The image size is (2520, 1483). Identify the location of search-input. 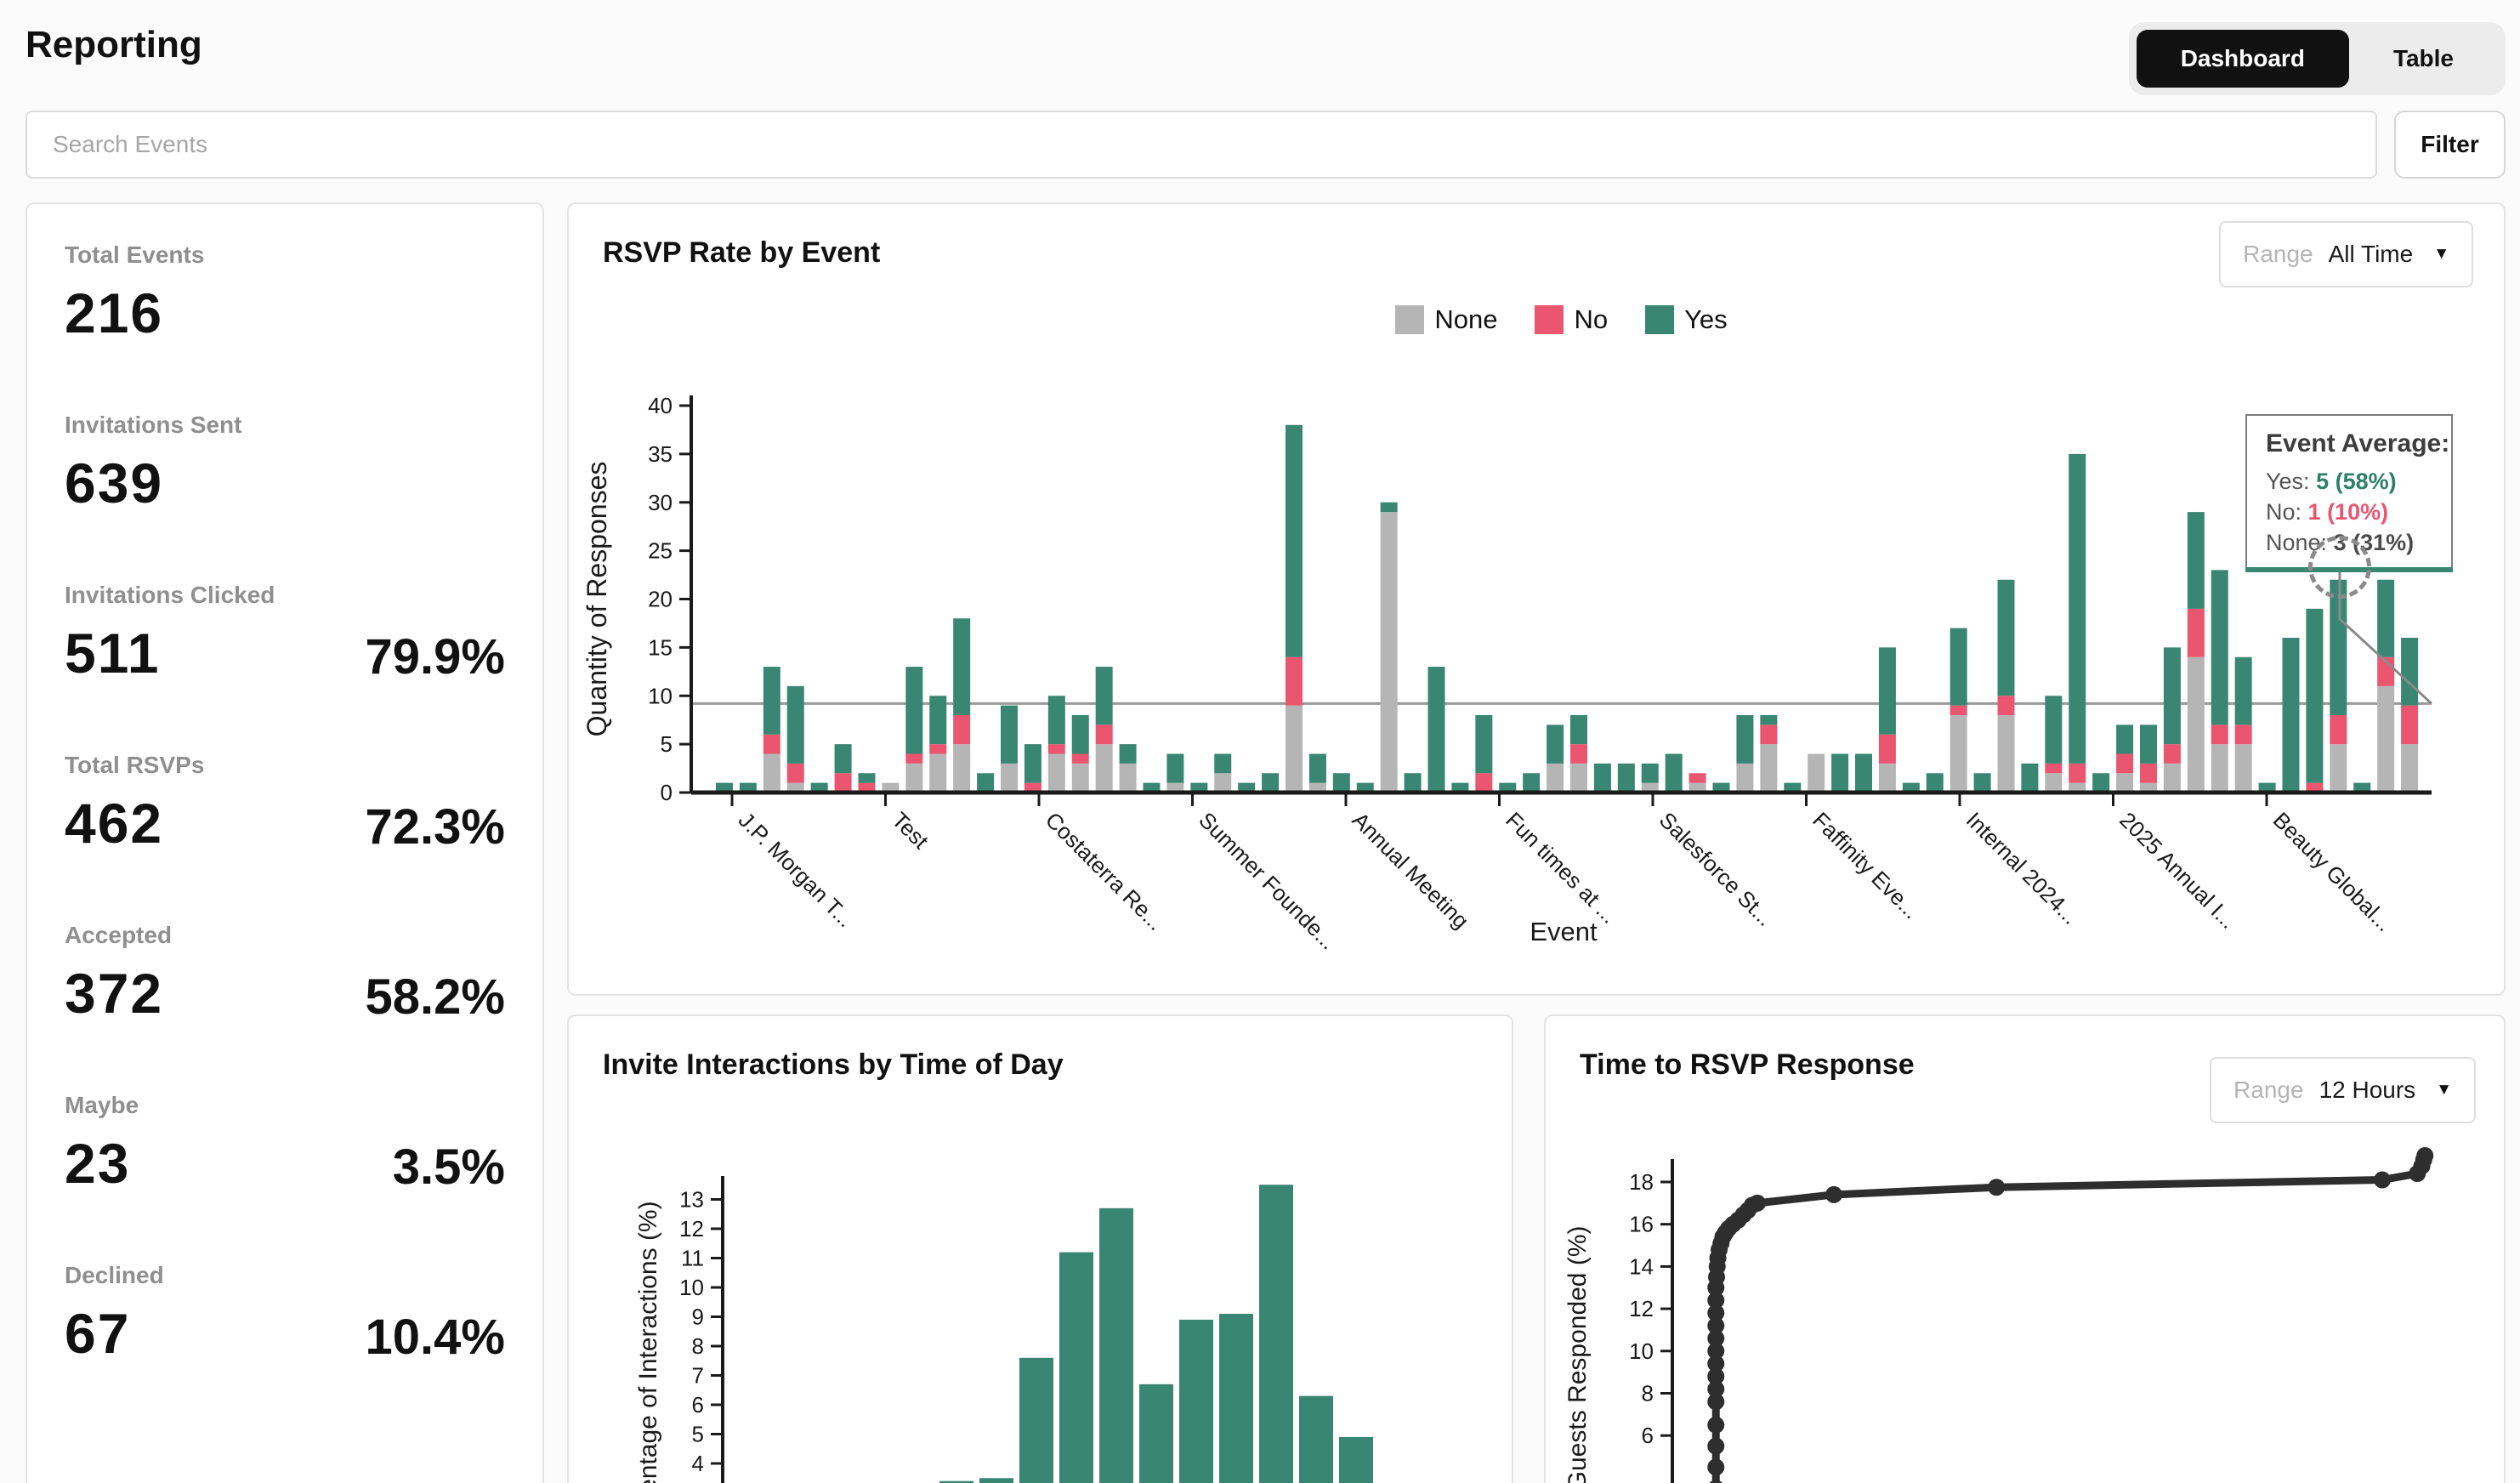
(1202, 145).